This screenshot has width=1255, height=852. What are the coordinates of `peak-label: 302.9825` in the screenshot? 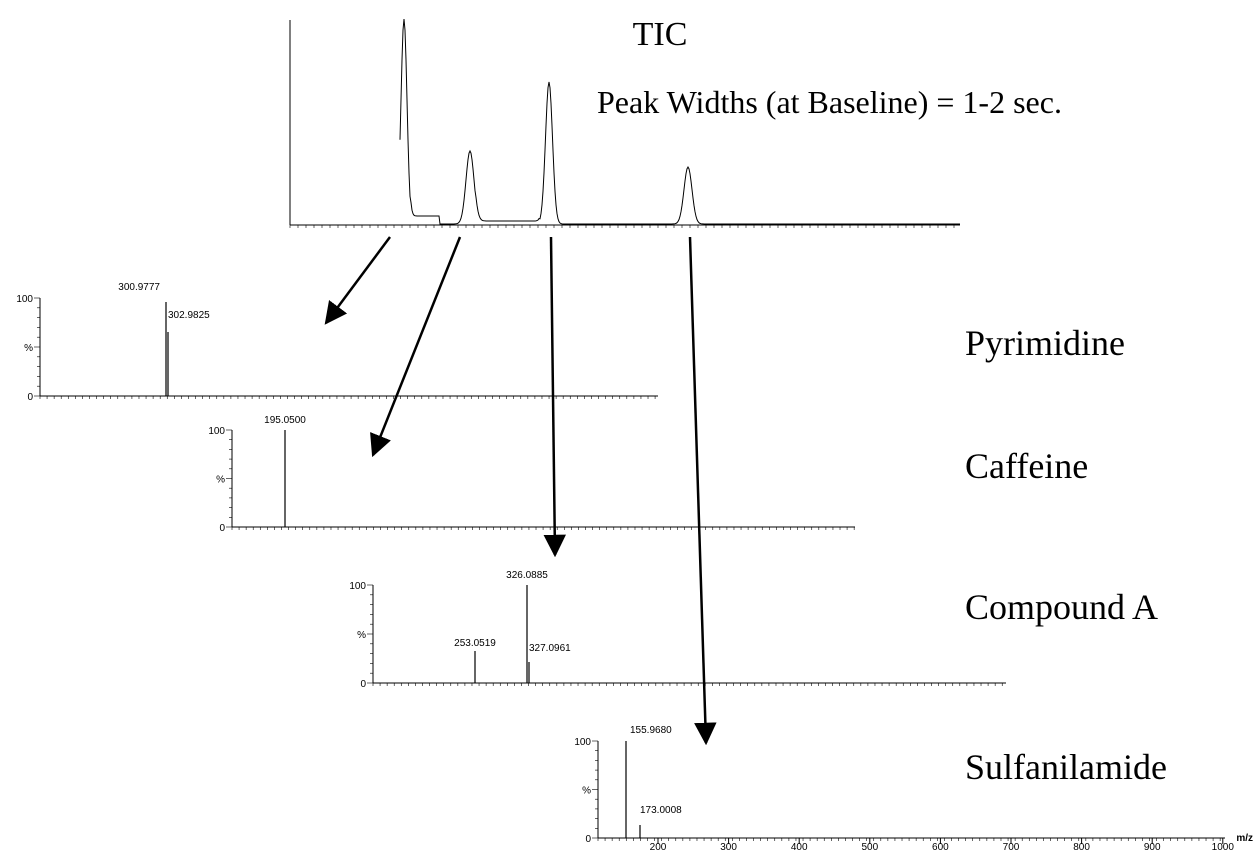 It's located at (189, 315).